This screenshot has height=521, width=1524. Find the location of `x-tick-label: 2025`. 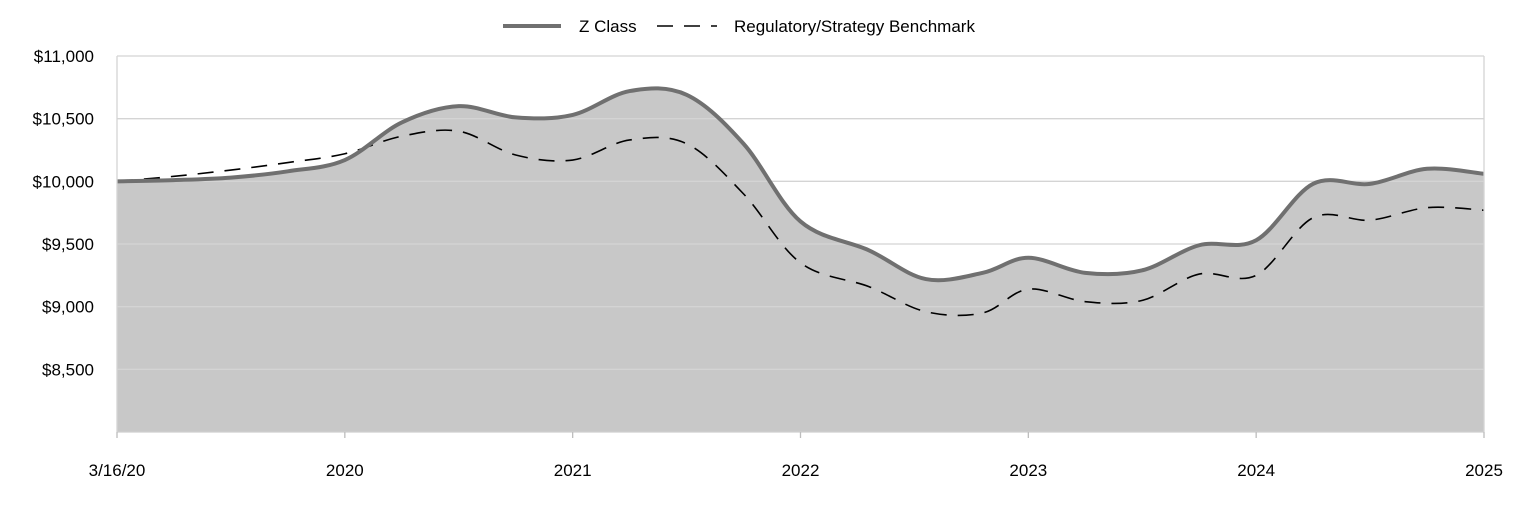

x-tick-label: 2025 is located at coordinates (1484, 470).